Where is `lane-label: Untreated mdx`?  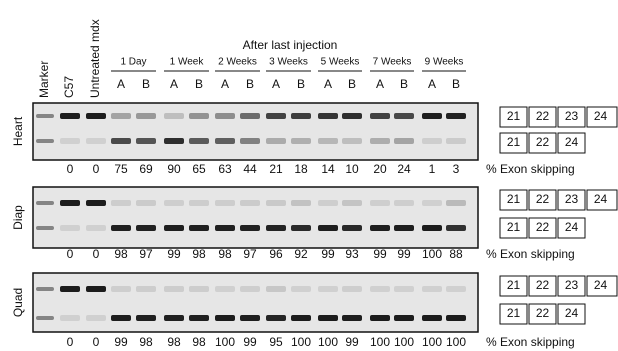
lane-label: Untreated mdx is located at coordinates (95, 58).